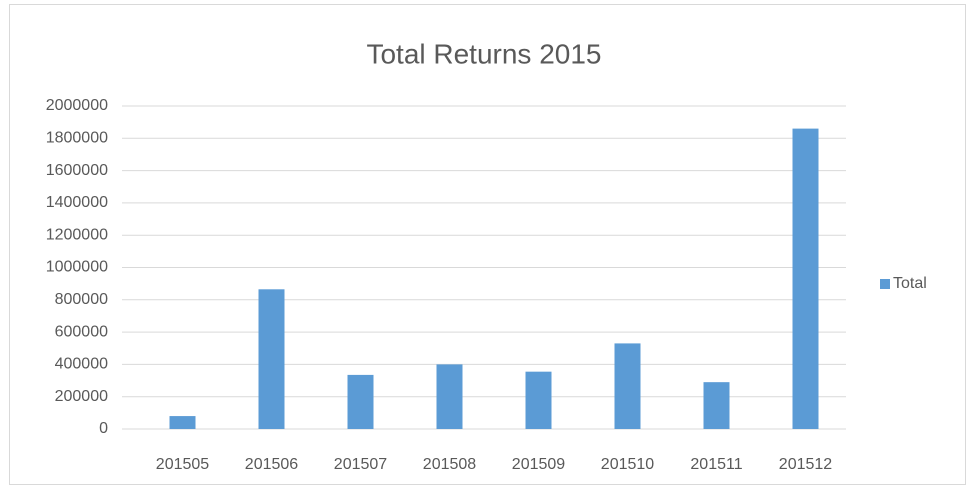  Describe the element at coordinates (538, 464) in the screenshot. I see `x-tick-label: 201509` at that location.